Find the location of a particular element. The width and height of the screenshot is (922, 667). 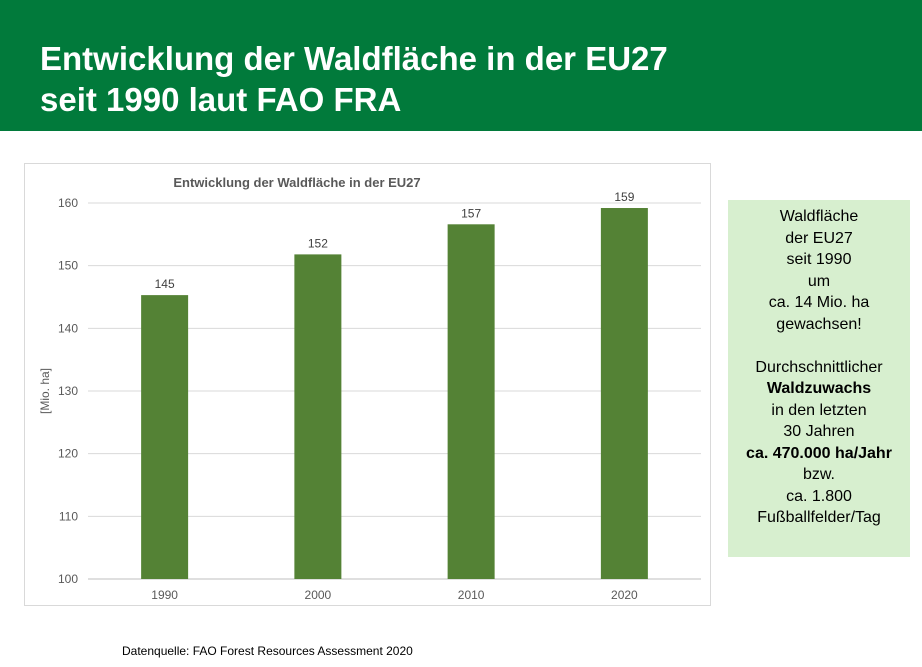

y-axis-label: [Mio. ha] is located at coordinates (45, 391).